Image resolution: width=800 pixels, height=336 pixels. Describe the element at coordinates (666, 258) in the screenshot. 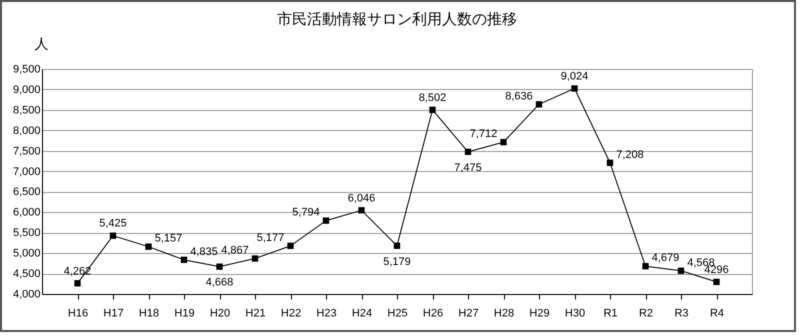

I see `data-label: 4,679` at that location.